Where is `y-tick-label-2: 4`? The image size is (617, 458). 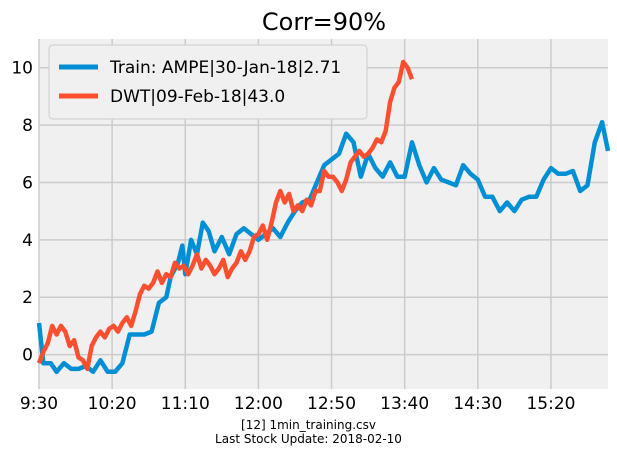
y-tick-label-2: 4 is located at coordinates (27, 241).